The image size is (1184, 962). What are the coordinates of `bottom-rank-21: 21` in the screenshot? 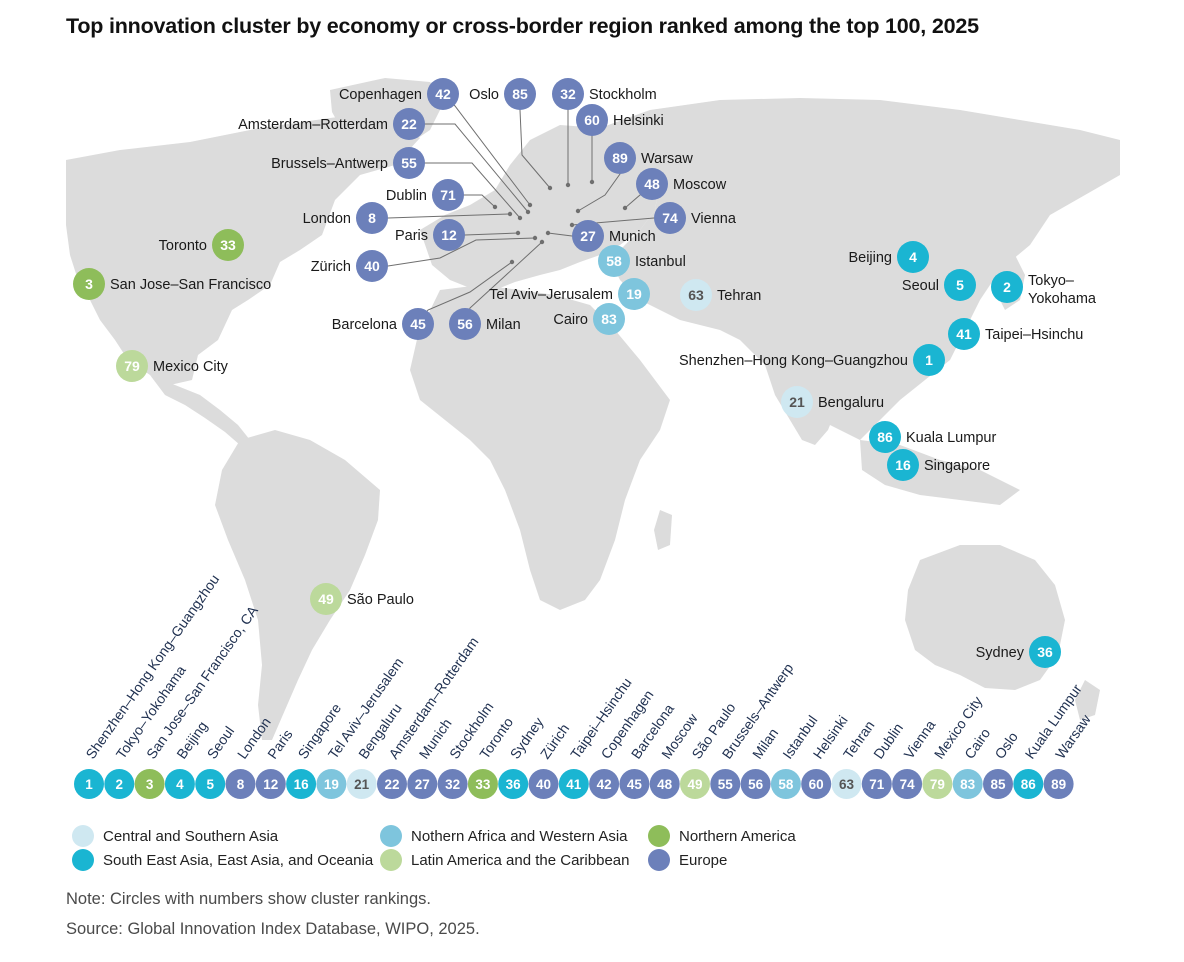 It's located at (361, 784).